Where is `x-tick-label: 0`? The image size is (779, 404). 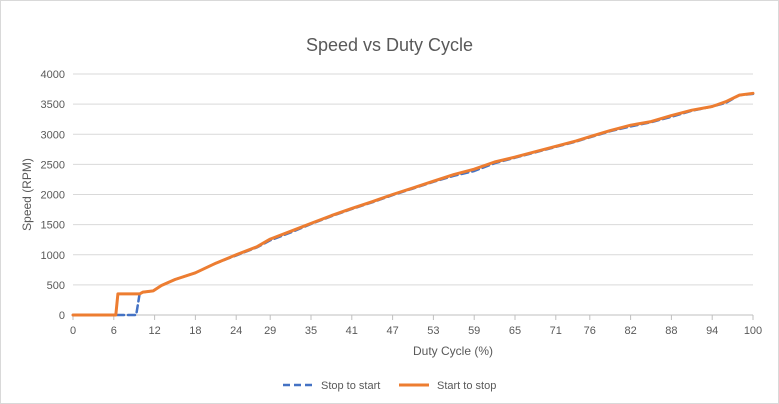 x-tick-label: 0 is located at coordinates (73, 331).